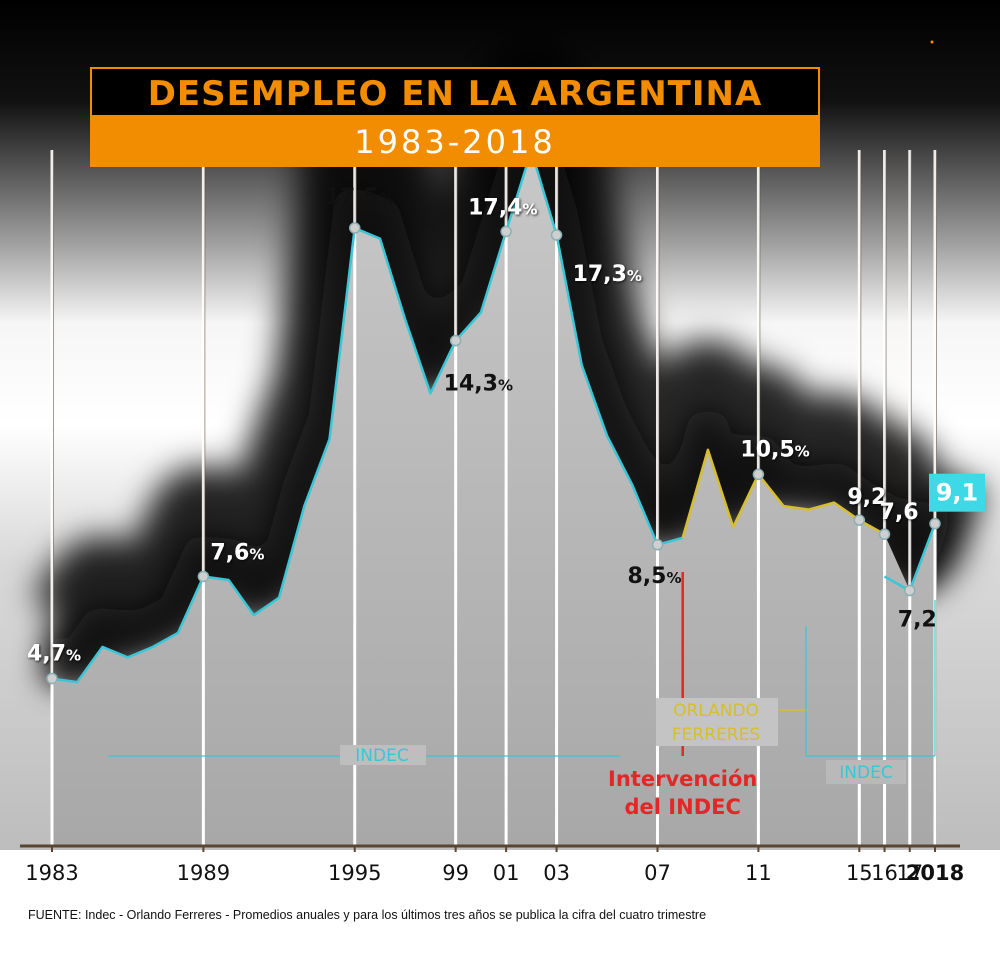 The height and width of the screenshot is (963, 1000). Describe the element at coordinates (203, 873) in the screenshot. I see `x-tick-label-1989: 1989` at that location.